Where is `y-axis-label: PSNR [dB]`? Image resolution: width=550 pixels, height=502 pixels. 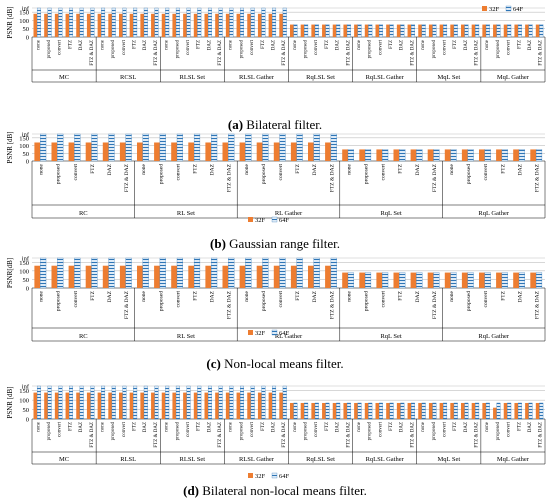
y-axis-label: PSNR [dB] is located at coordinates (10, 147).